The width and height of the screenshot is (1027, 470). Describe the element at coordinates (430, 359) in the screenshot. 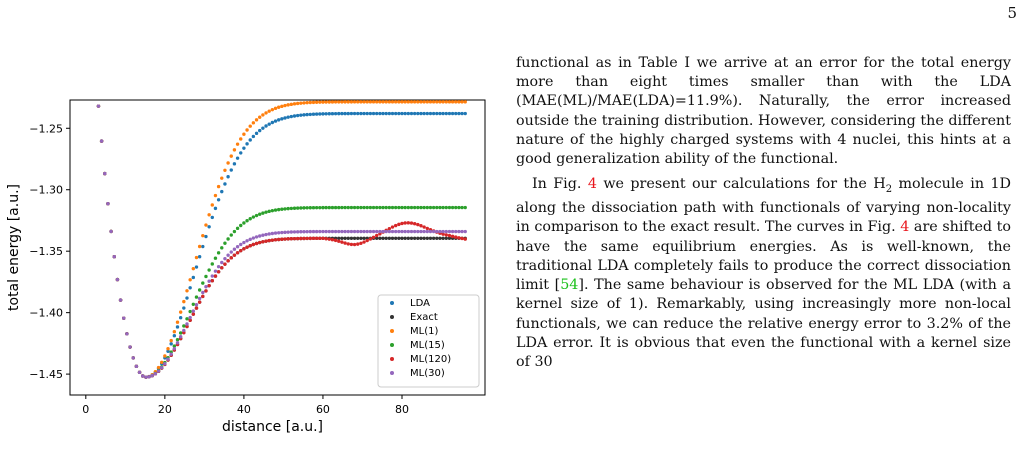

I see `legend-label: ML(120)` at that location.